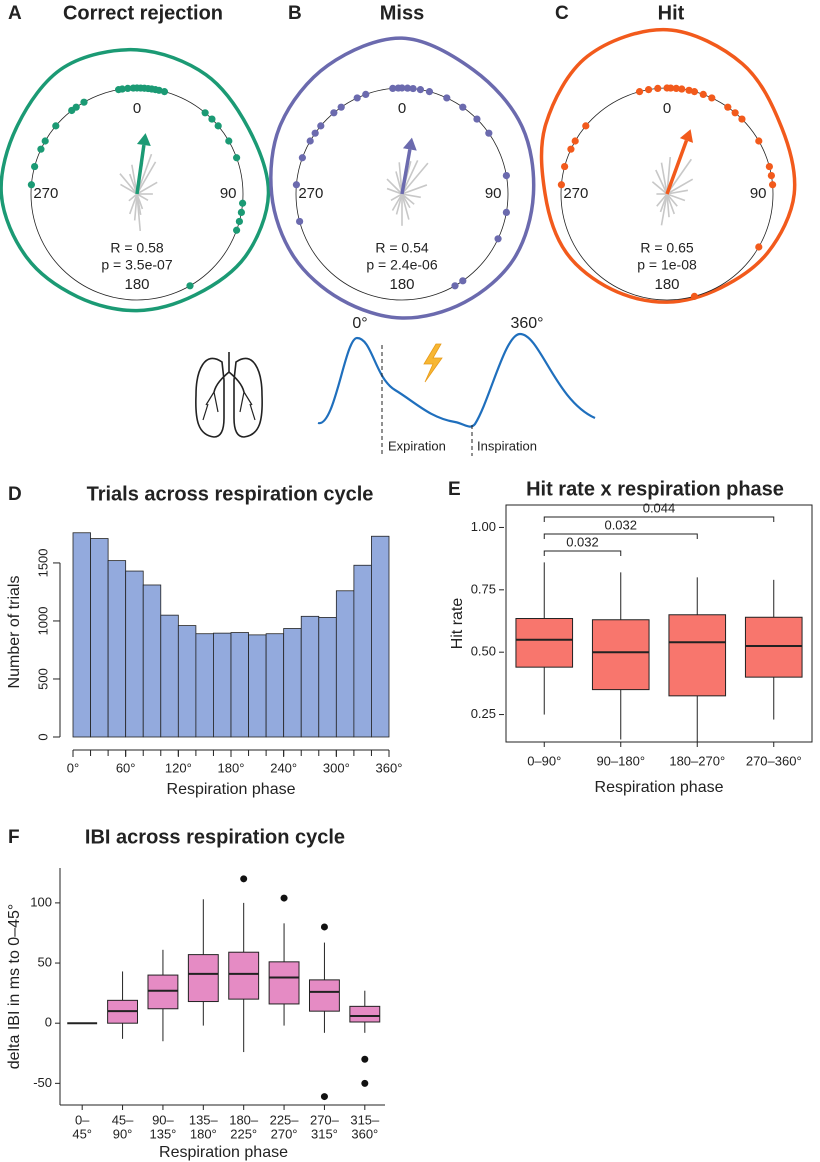 The image size is (820, 1162). I want to click on r-label: R = 0.54, so click(402, 248).